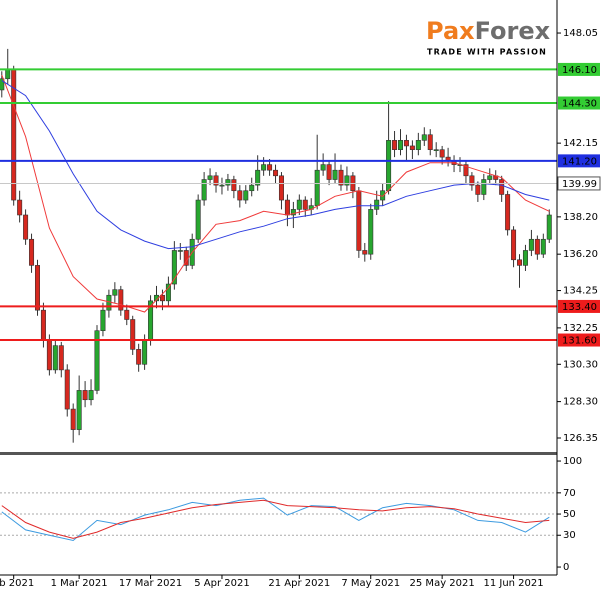 The image size is (602, 593). Describe the element at coordinates (513, 31) in the screenshot. I see `logo-brand-part: Forex` at that location.